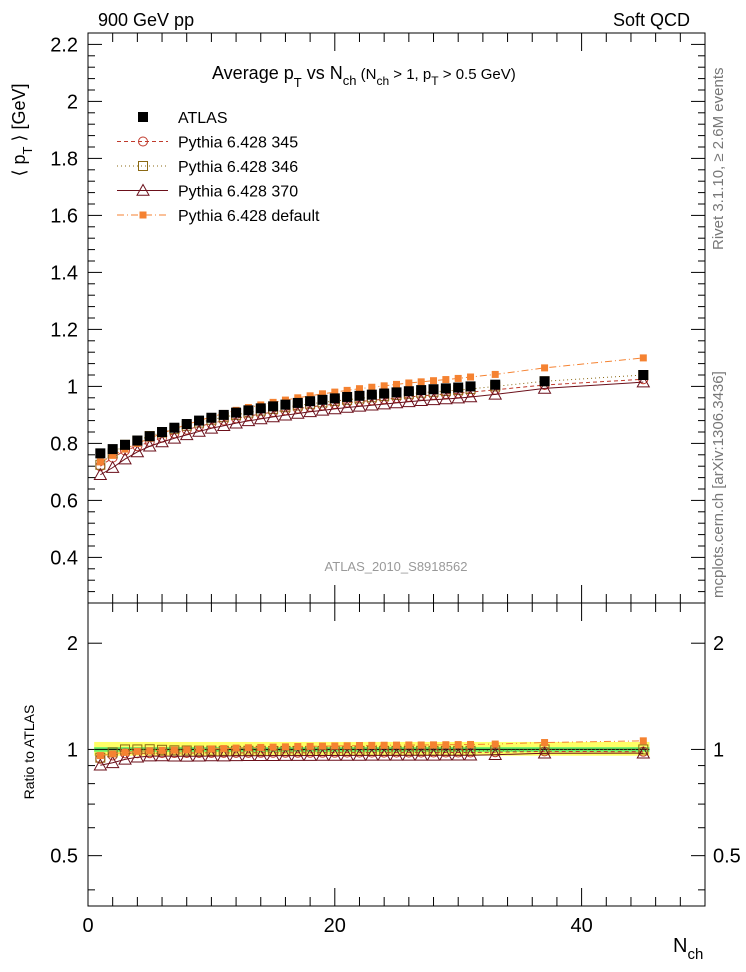 Image resolution: width=746 pixels, height=972 pixels. What do you see at coordinates (64, 444) in the screenshot?
I see `y-tick-label: 0.8` at bounding box center [64, 444].